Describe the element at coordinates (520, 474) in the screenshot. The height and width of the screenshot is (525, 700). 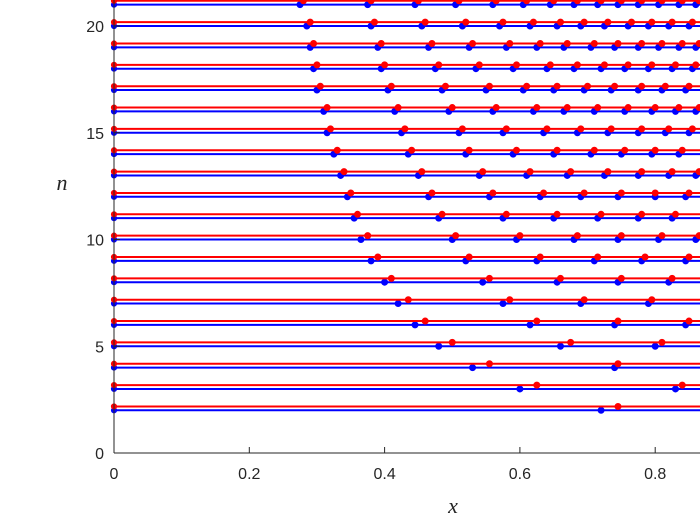
I see `x-tick-label-3: 0.6` at that location.